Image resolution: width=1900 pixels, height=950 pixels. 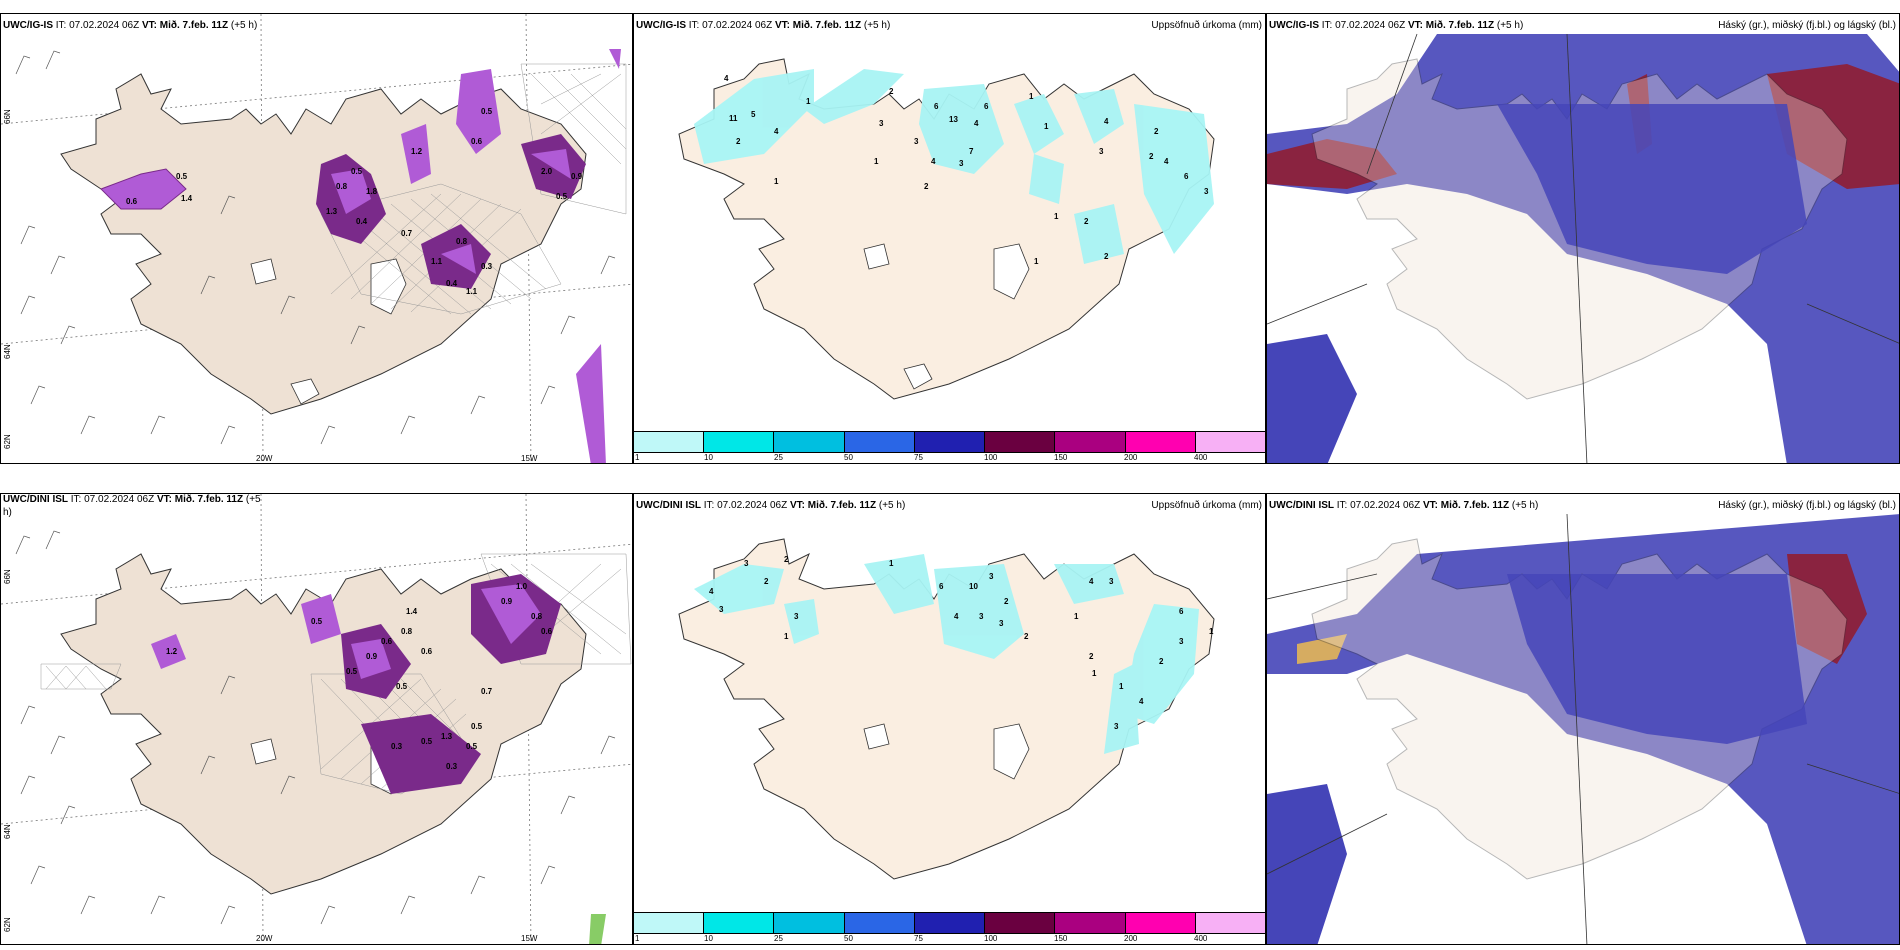 I want to click on vt-label: VT:, so click(x=164, y=499).